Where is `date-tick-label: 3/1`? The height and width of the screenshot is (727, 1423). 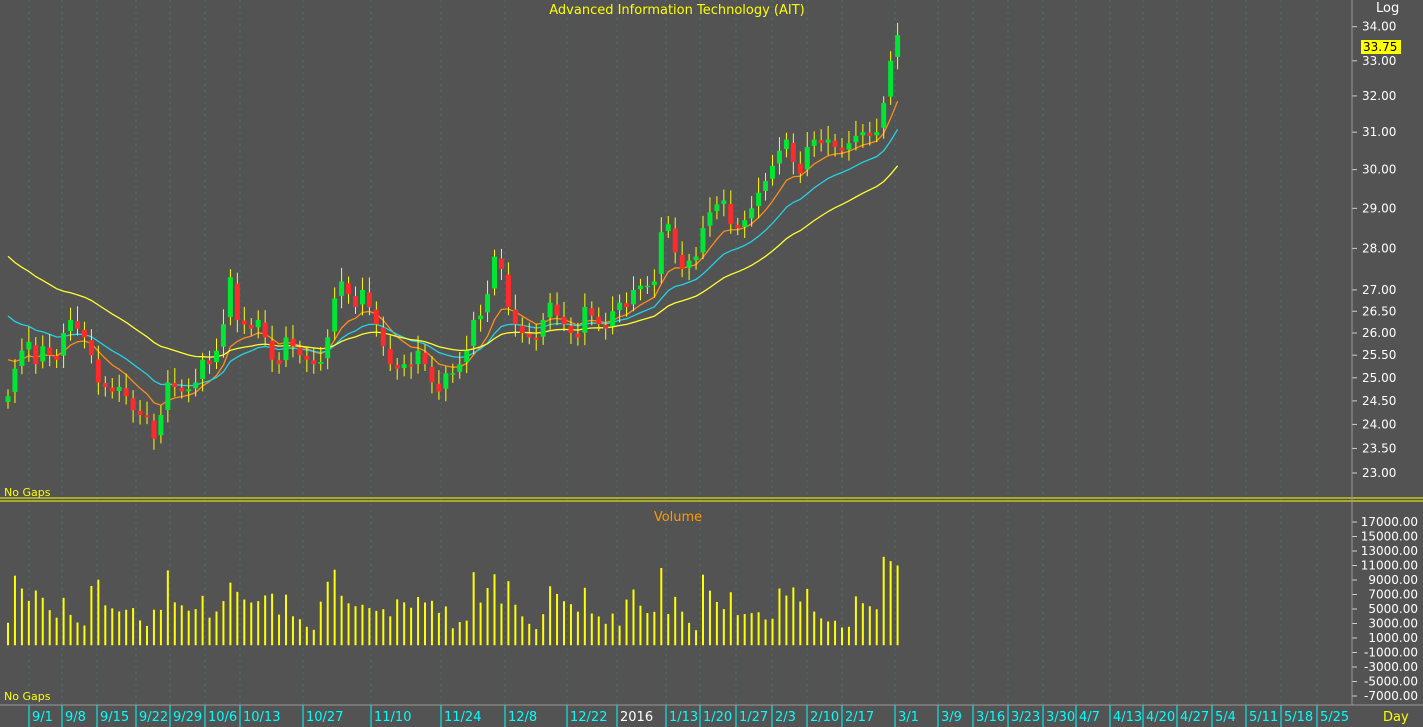
date-tick-label: 3/1 is located at coordinates (908, 717).